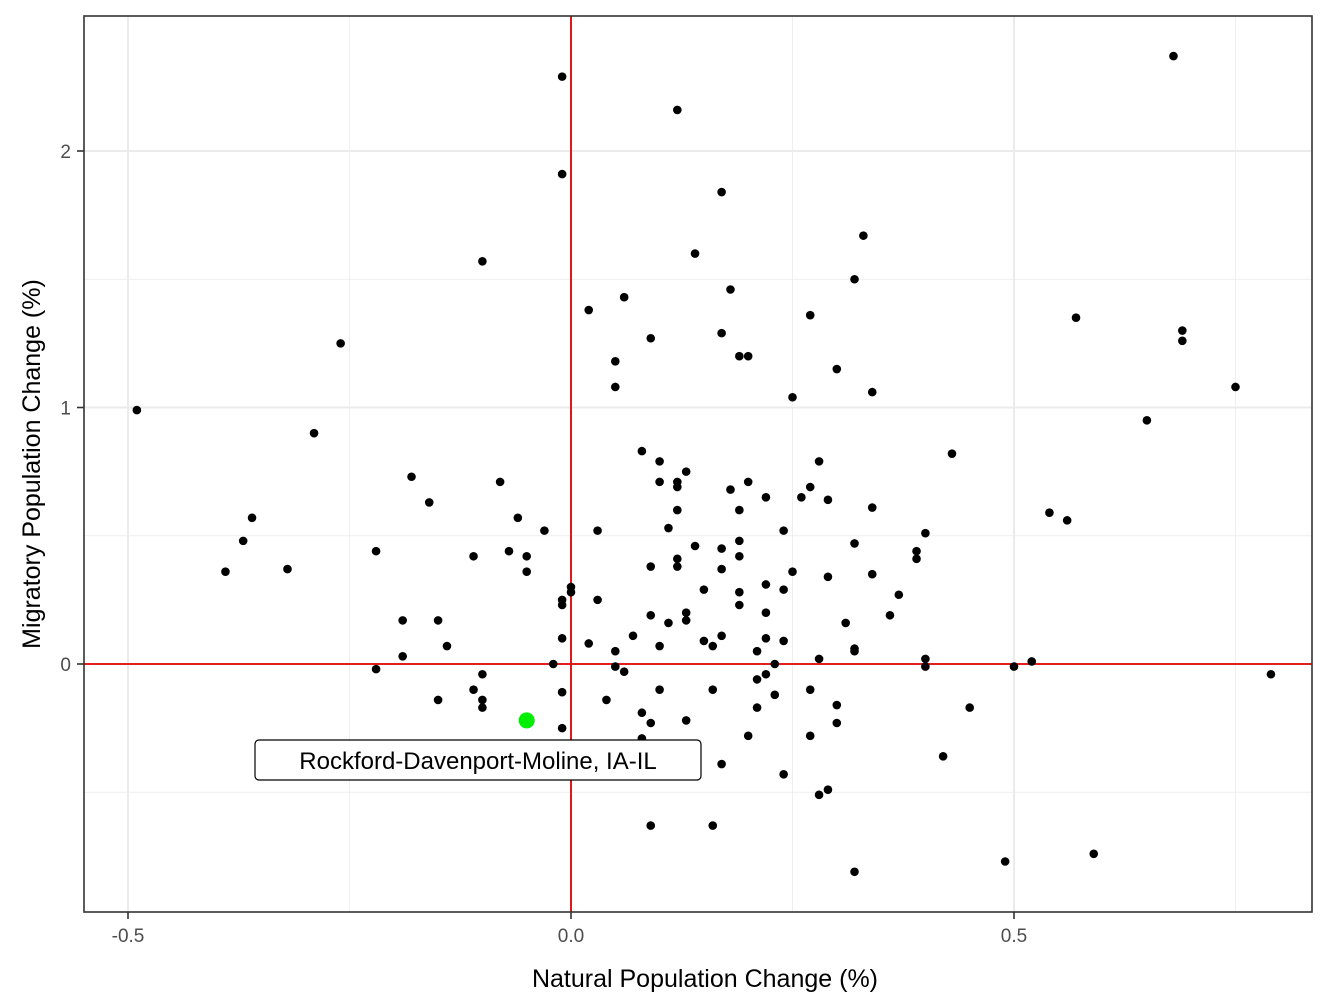 Image resolution: width=1344 pixels, height=1008 pixels. Describe the element at coordinates (128, 936) in the screenshot. I see `x-tick-label: -0.5` at that location.